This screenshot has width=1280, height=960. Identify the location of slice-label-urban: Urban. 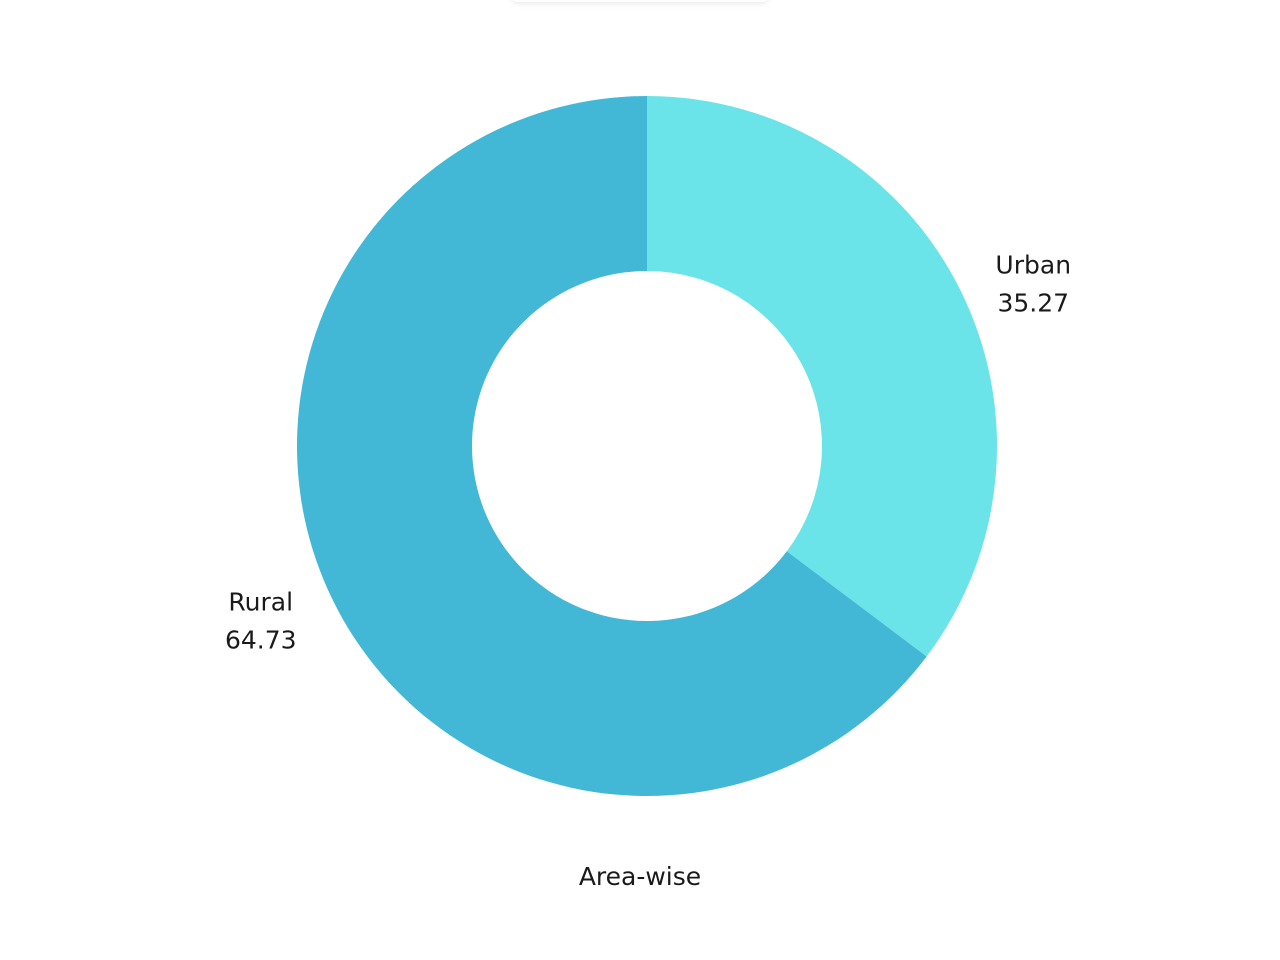
(1033, 264).